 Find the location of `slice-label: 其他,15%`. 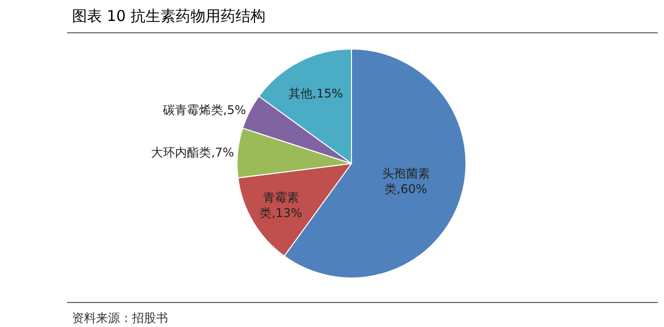

slice-label: 其他,15% is located at coordinates (316, 93).